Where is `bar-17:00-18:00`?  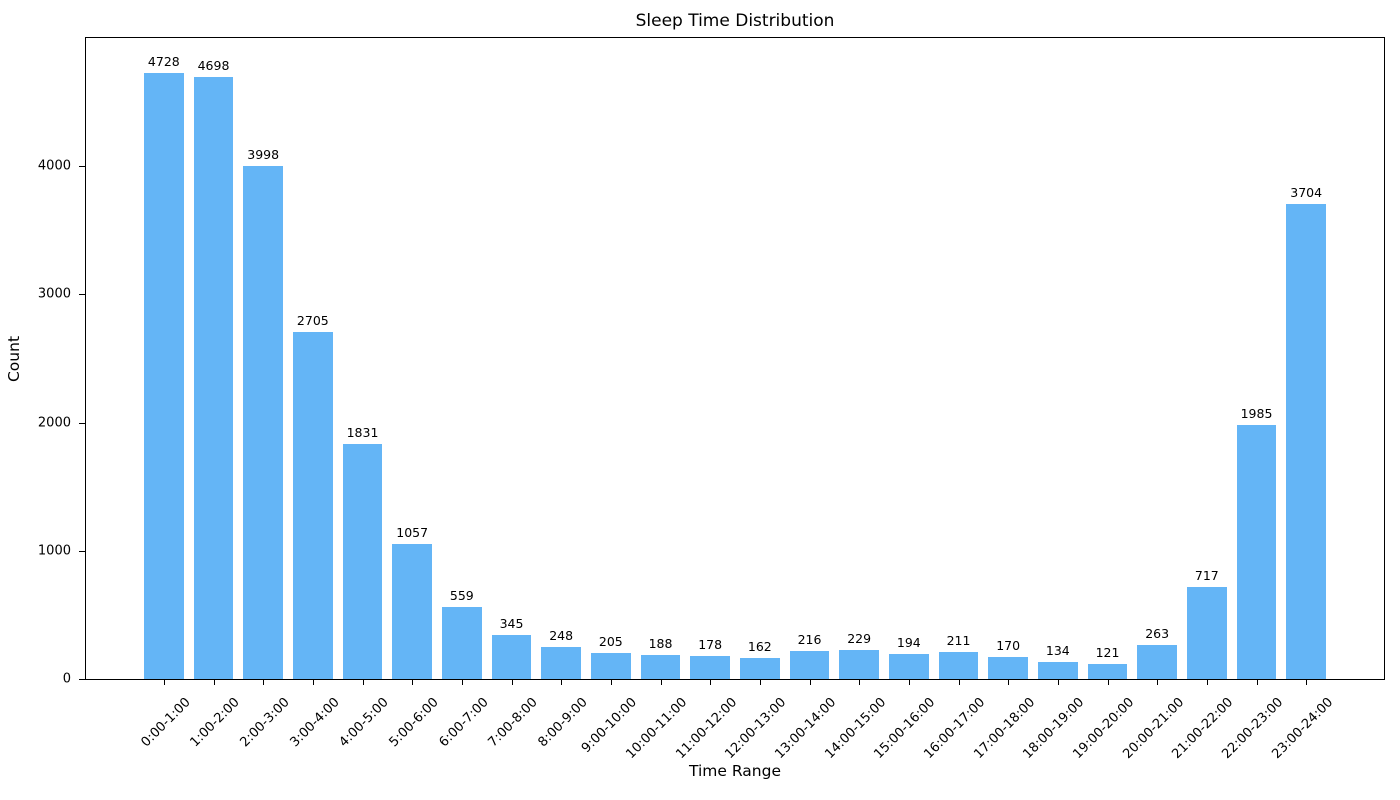
bar-17:00-18:00 is located at coordinates (1008, 668).